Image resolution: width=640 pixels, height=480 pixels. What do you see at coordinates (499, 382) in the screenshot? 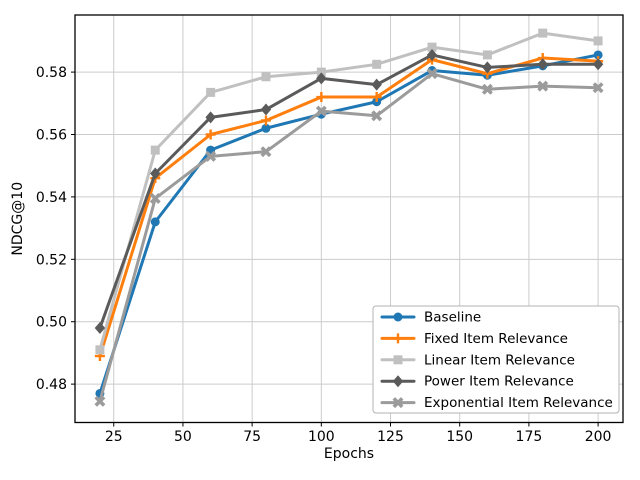
I see `legend-label: Power Item Relevance` at bounding box center [499, 382].